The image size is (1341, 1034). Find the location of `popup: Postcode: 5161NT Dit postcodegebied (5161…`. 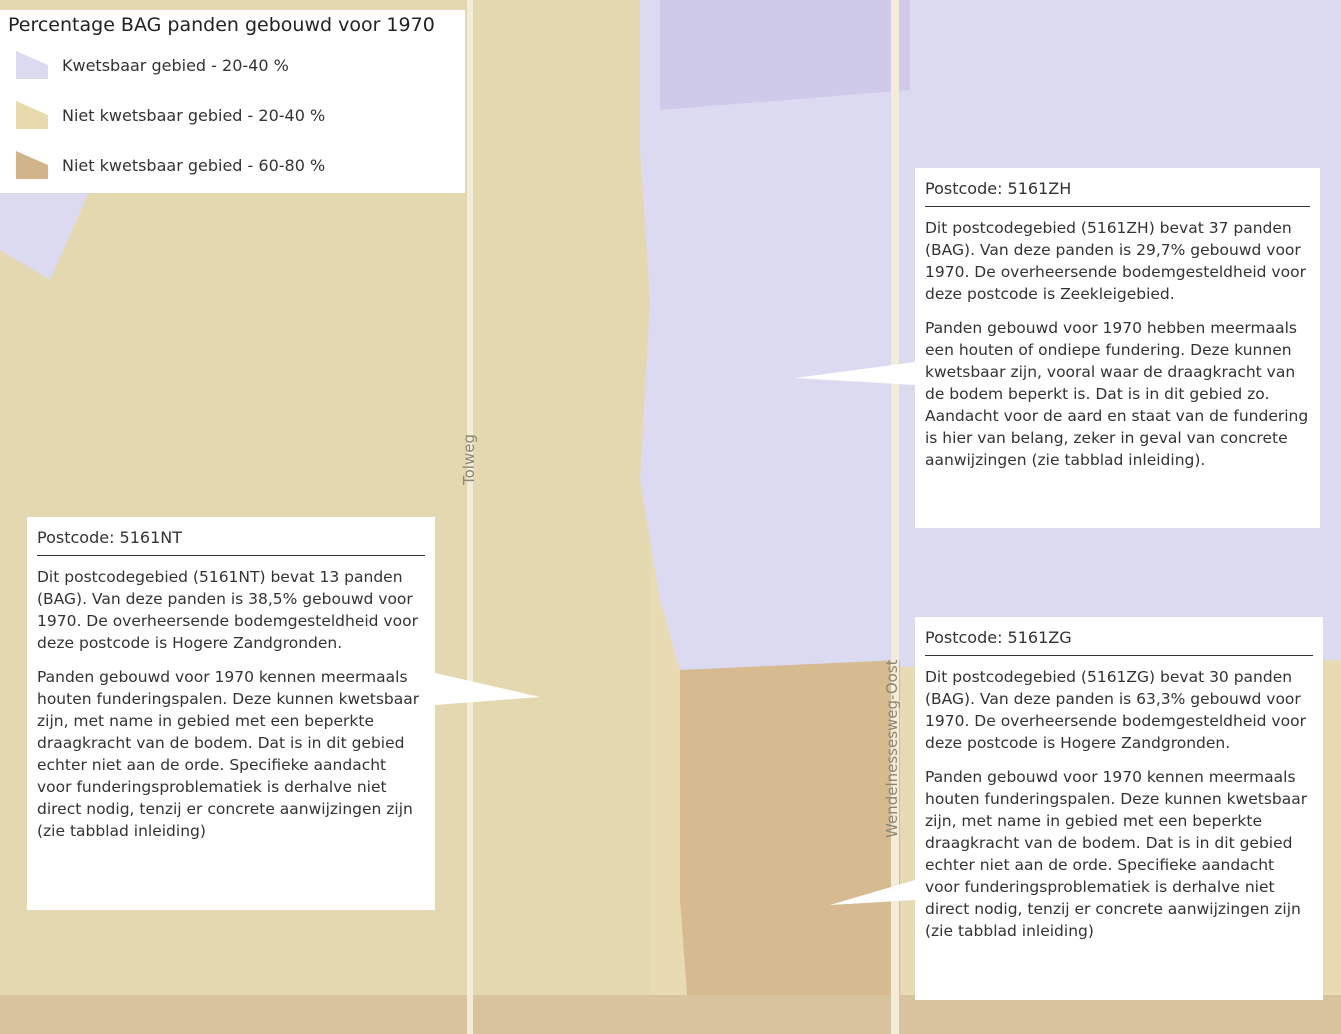

popup: Postcode: 5161NT Dit postcodegebied (5161… is located at coordinates (231, 713).